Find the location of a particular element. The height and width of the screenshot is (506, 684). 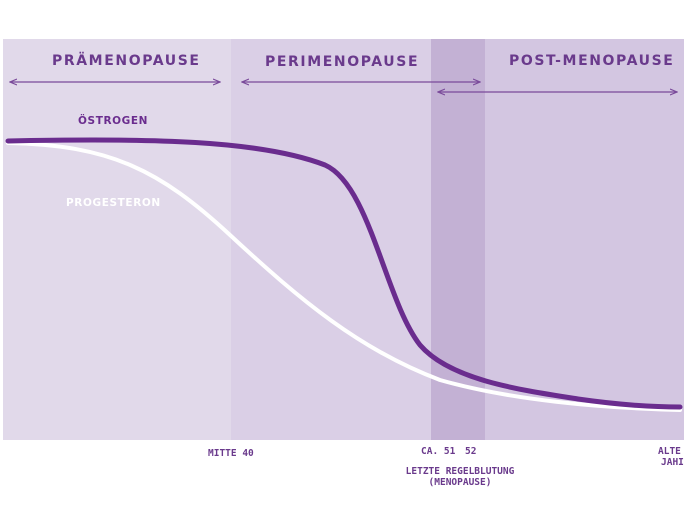

axis-label-age-end-line1: ALTE is located at coordinates (669, 451).